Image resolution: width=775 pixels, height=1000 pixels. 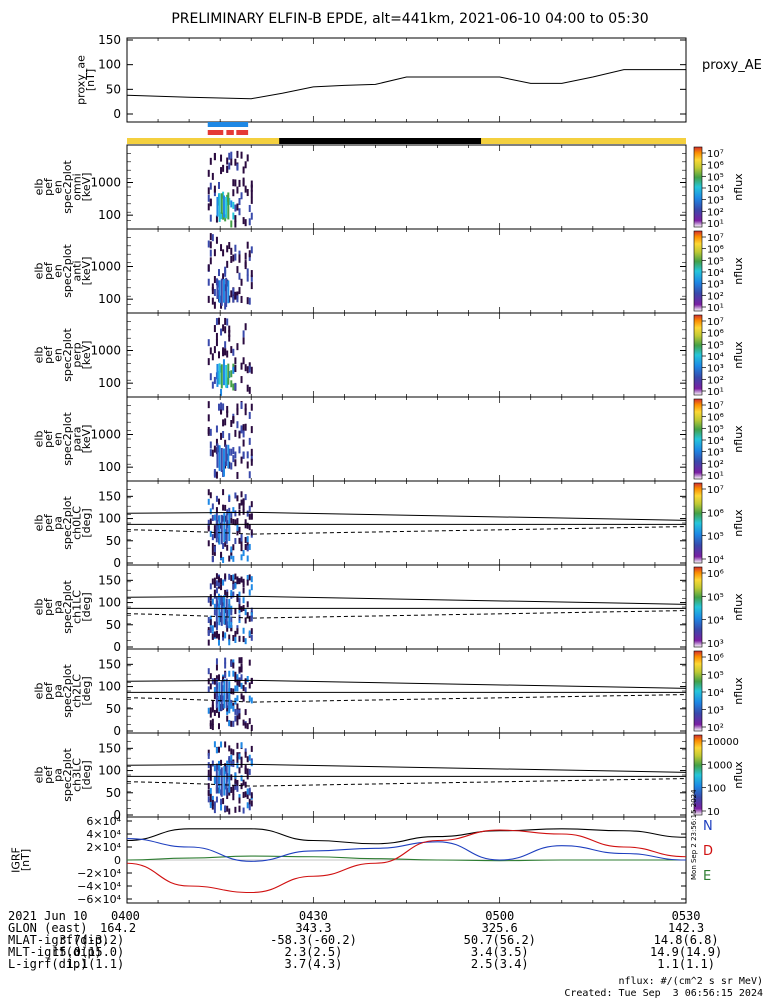 What do you see at coordinates (313, 916) in the screenshot?
I see `footer-value: 0430` at bounding box center [313, 916].